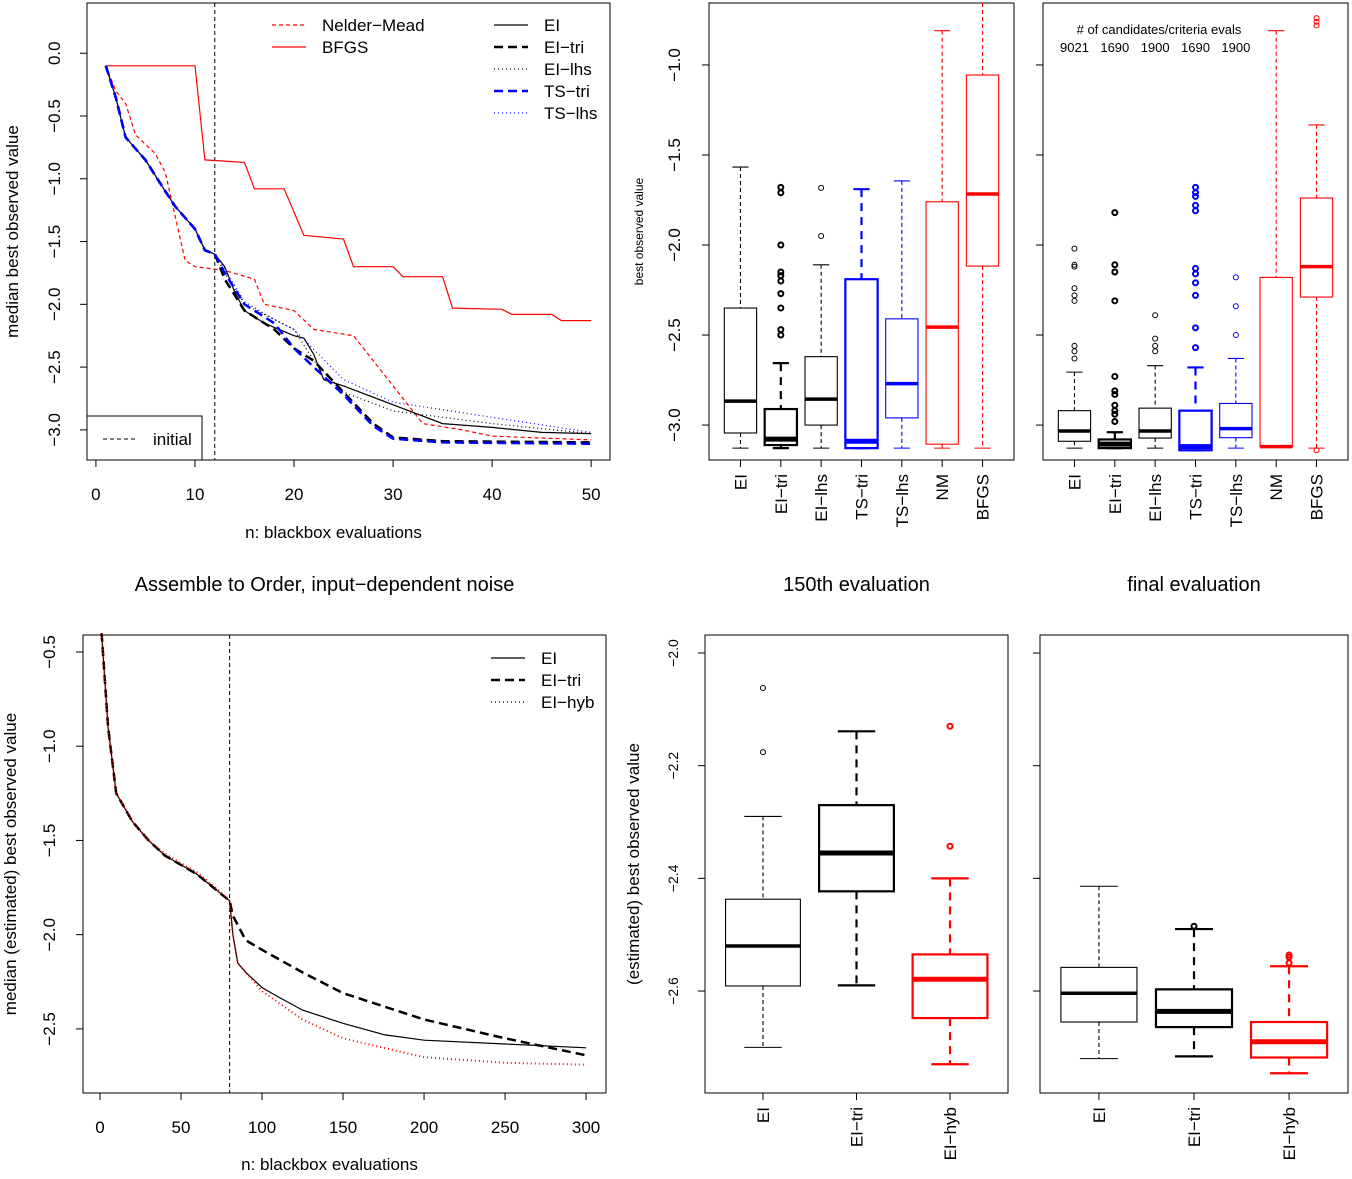 The image size is (1352, 1179). I want to click on x-tick-label: 100, so click(262, 1127).